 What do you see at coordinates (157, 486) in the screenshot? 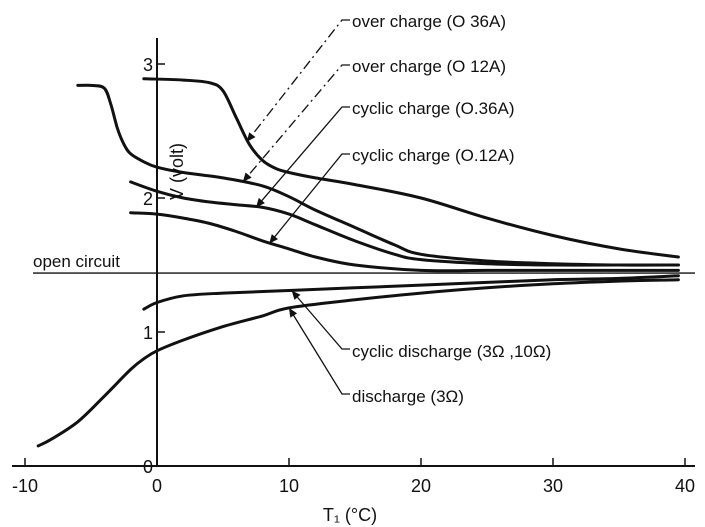
I see `x-tick-label: 0` at bounding box center [157, 486].